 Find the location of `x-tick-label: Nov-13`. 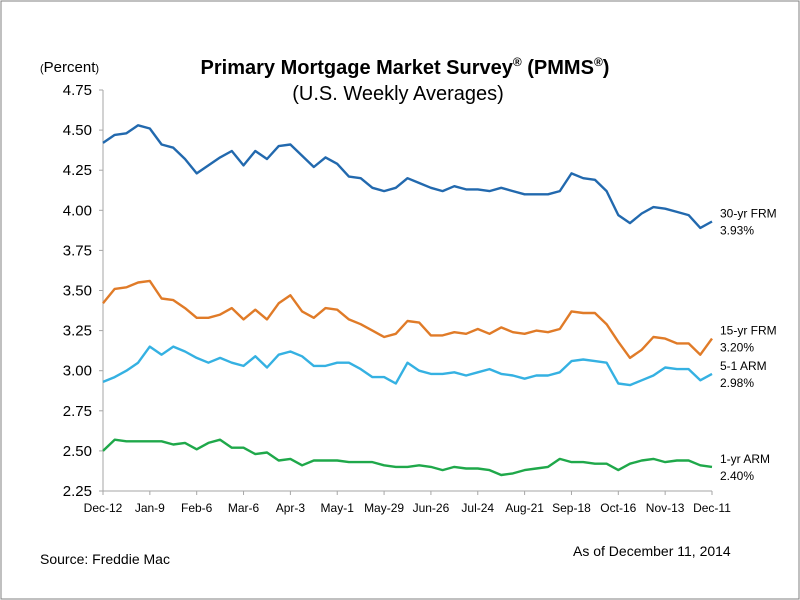

x-tick-label: Nov-13 is located at coordinates (665, 508).